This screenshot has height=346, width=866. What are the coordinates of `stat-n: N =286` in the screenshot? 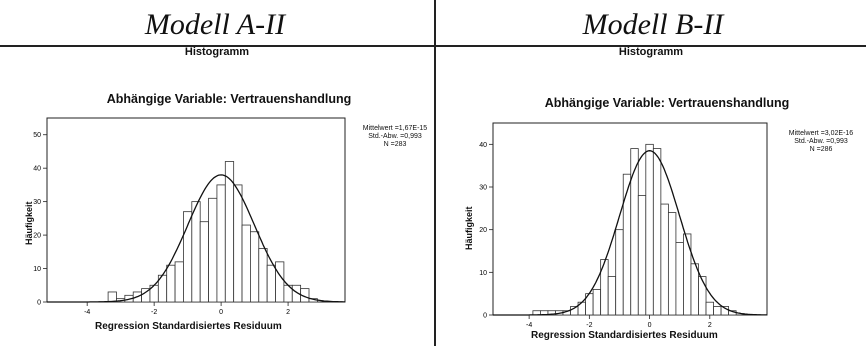 It's located at (821, 149).